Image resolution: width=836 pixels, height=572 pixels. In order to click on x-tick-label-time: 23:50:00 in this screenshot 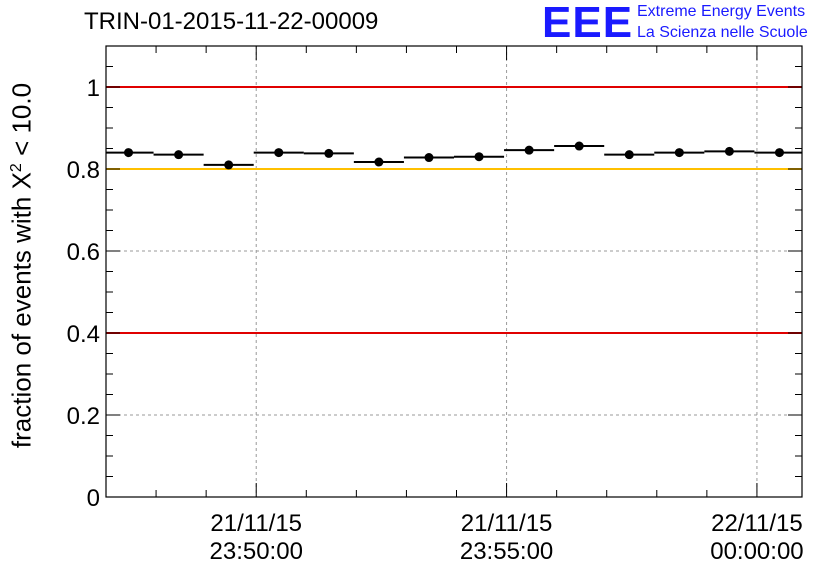, I will do `click(256, 551)`.